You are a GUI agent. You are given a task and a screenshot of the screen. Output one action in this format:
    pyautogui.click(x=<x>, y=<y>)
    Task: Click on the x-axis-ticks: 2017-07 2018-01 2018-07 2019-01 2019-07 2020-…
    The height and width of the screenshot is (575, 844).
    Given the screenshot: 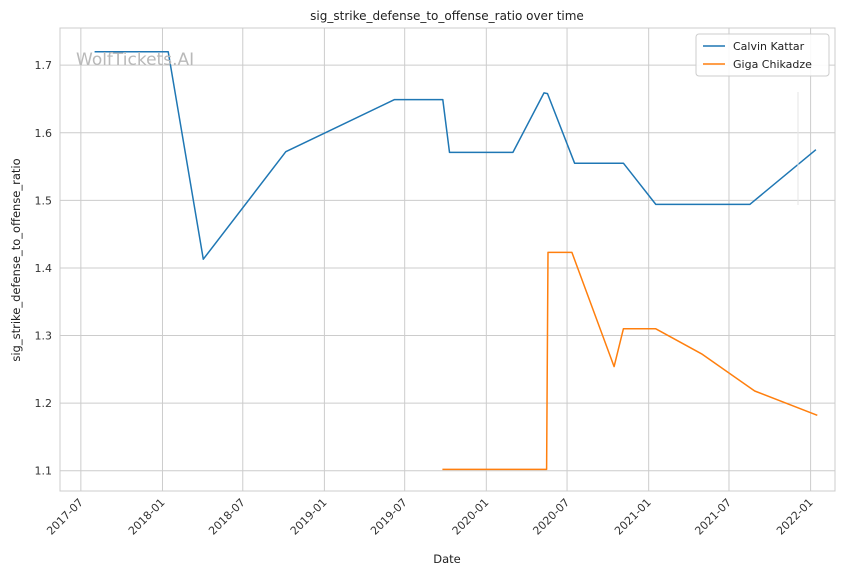 What is the action you would take?
    pyautogui.click(x=429, y=517)
    